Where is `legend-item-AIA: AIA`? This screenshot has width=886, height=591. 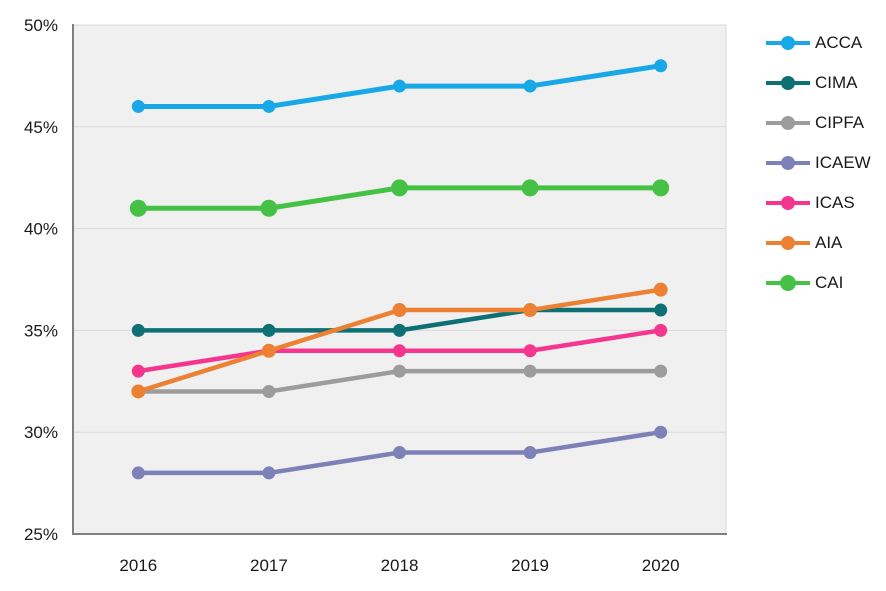
legend-item-AIA: AIA is located at coordinates (818, 243).